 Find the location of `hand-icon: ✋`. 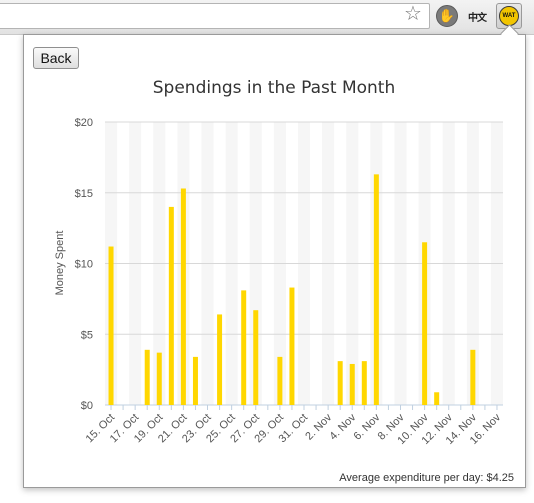

hand-icon: ✋ is located at coordinates (447, 16).